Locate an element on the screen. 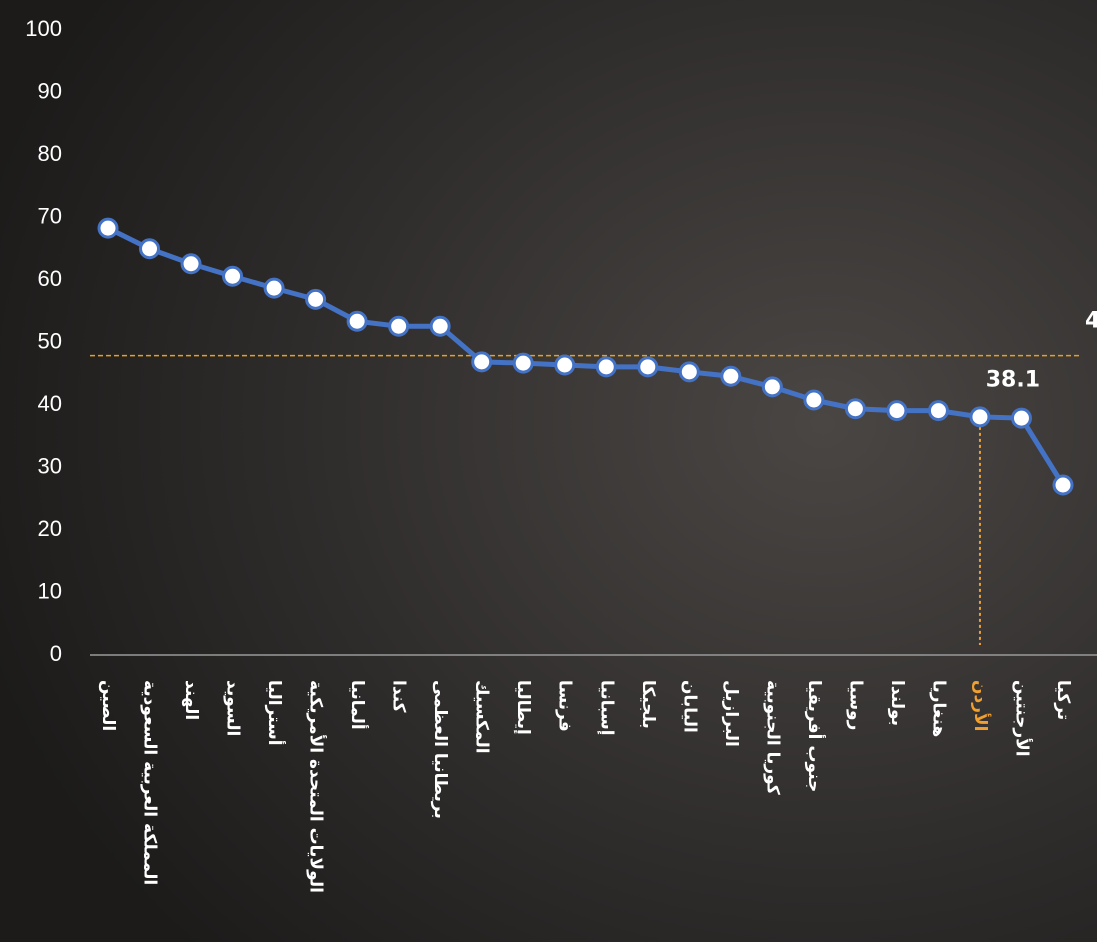 The width and height of the screenshot is (1097, 942). y-tick-label: 70 is located at coordinates (50, 215).